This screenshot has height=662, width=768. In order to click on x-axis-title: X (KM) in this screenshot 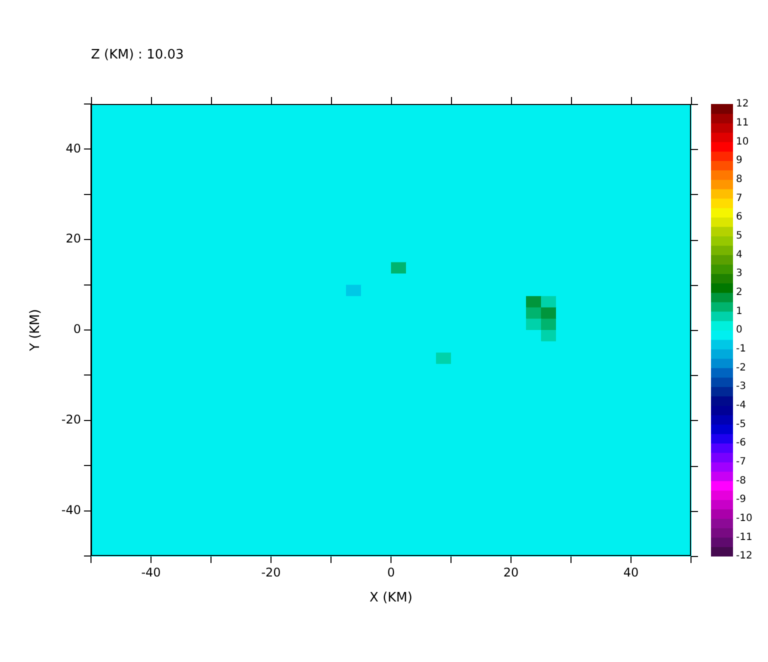, I will do `click(391, 598)`.